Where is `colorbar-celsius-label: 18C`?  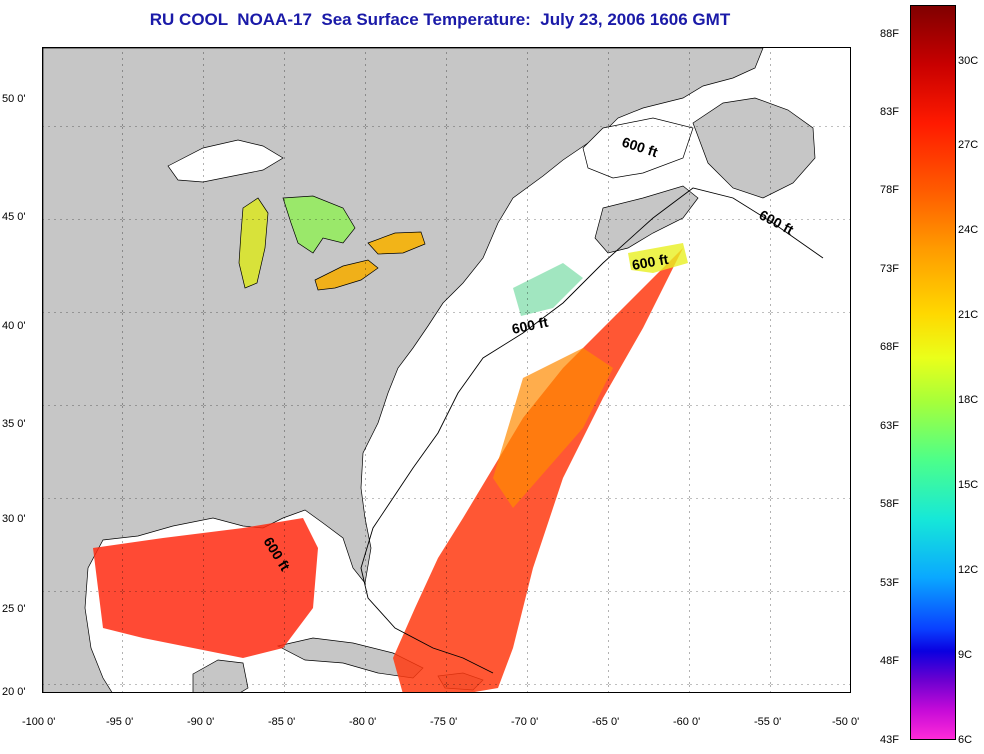
colorbar-celsius-label: 18C is located at coordinates (968, 400).